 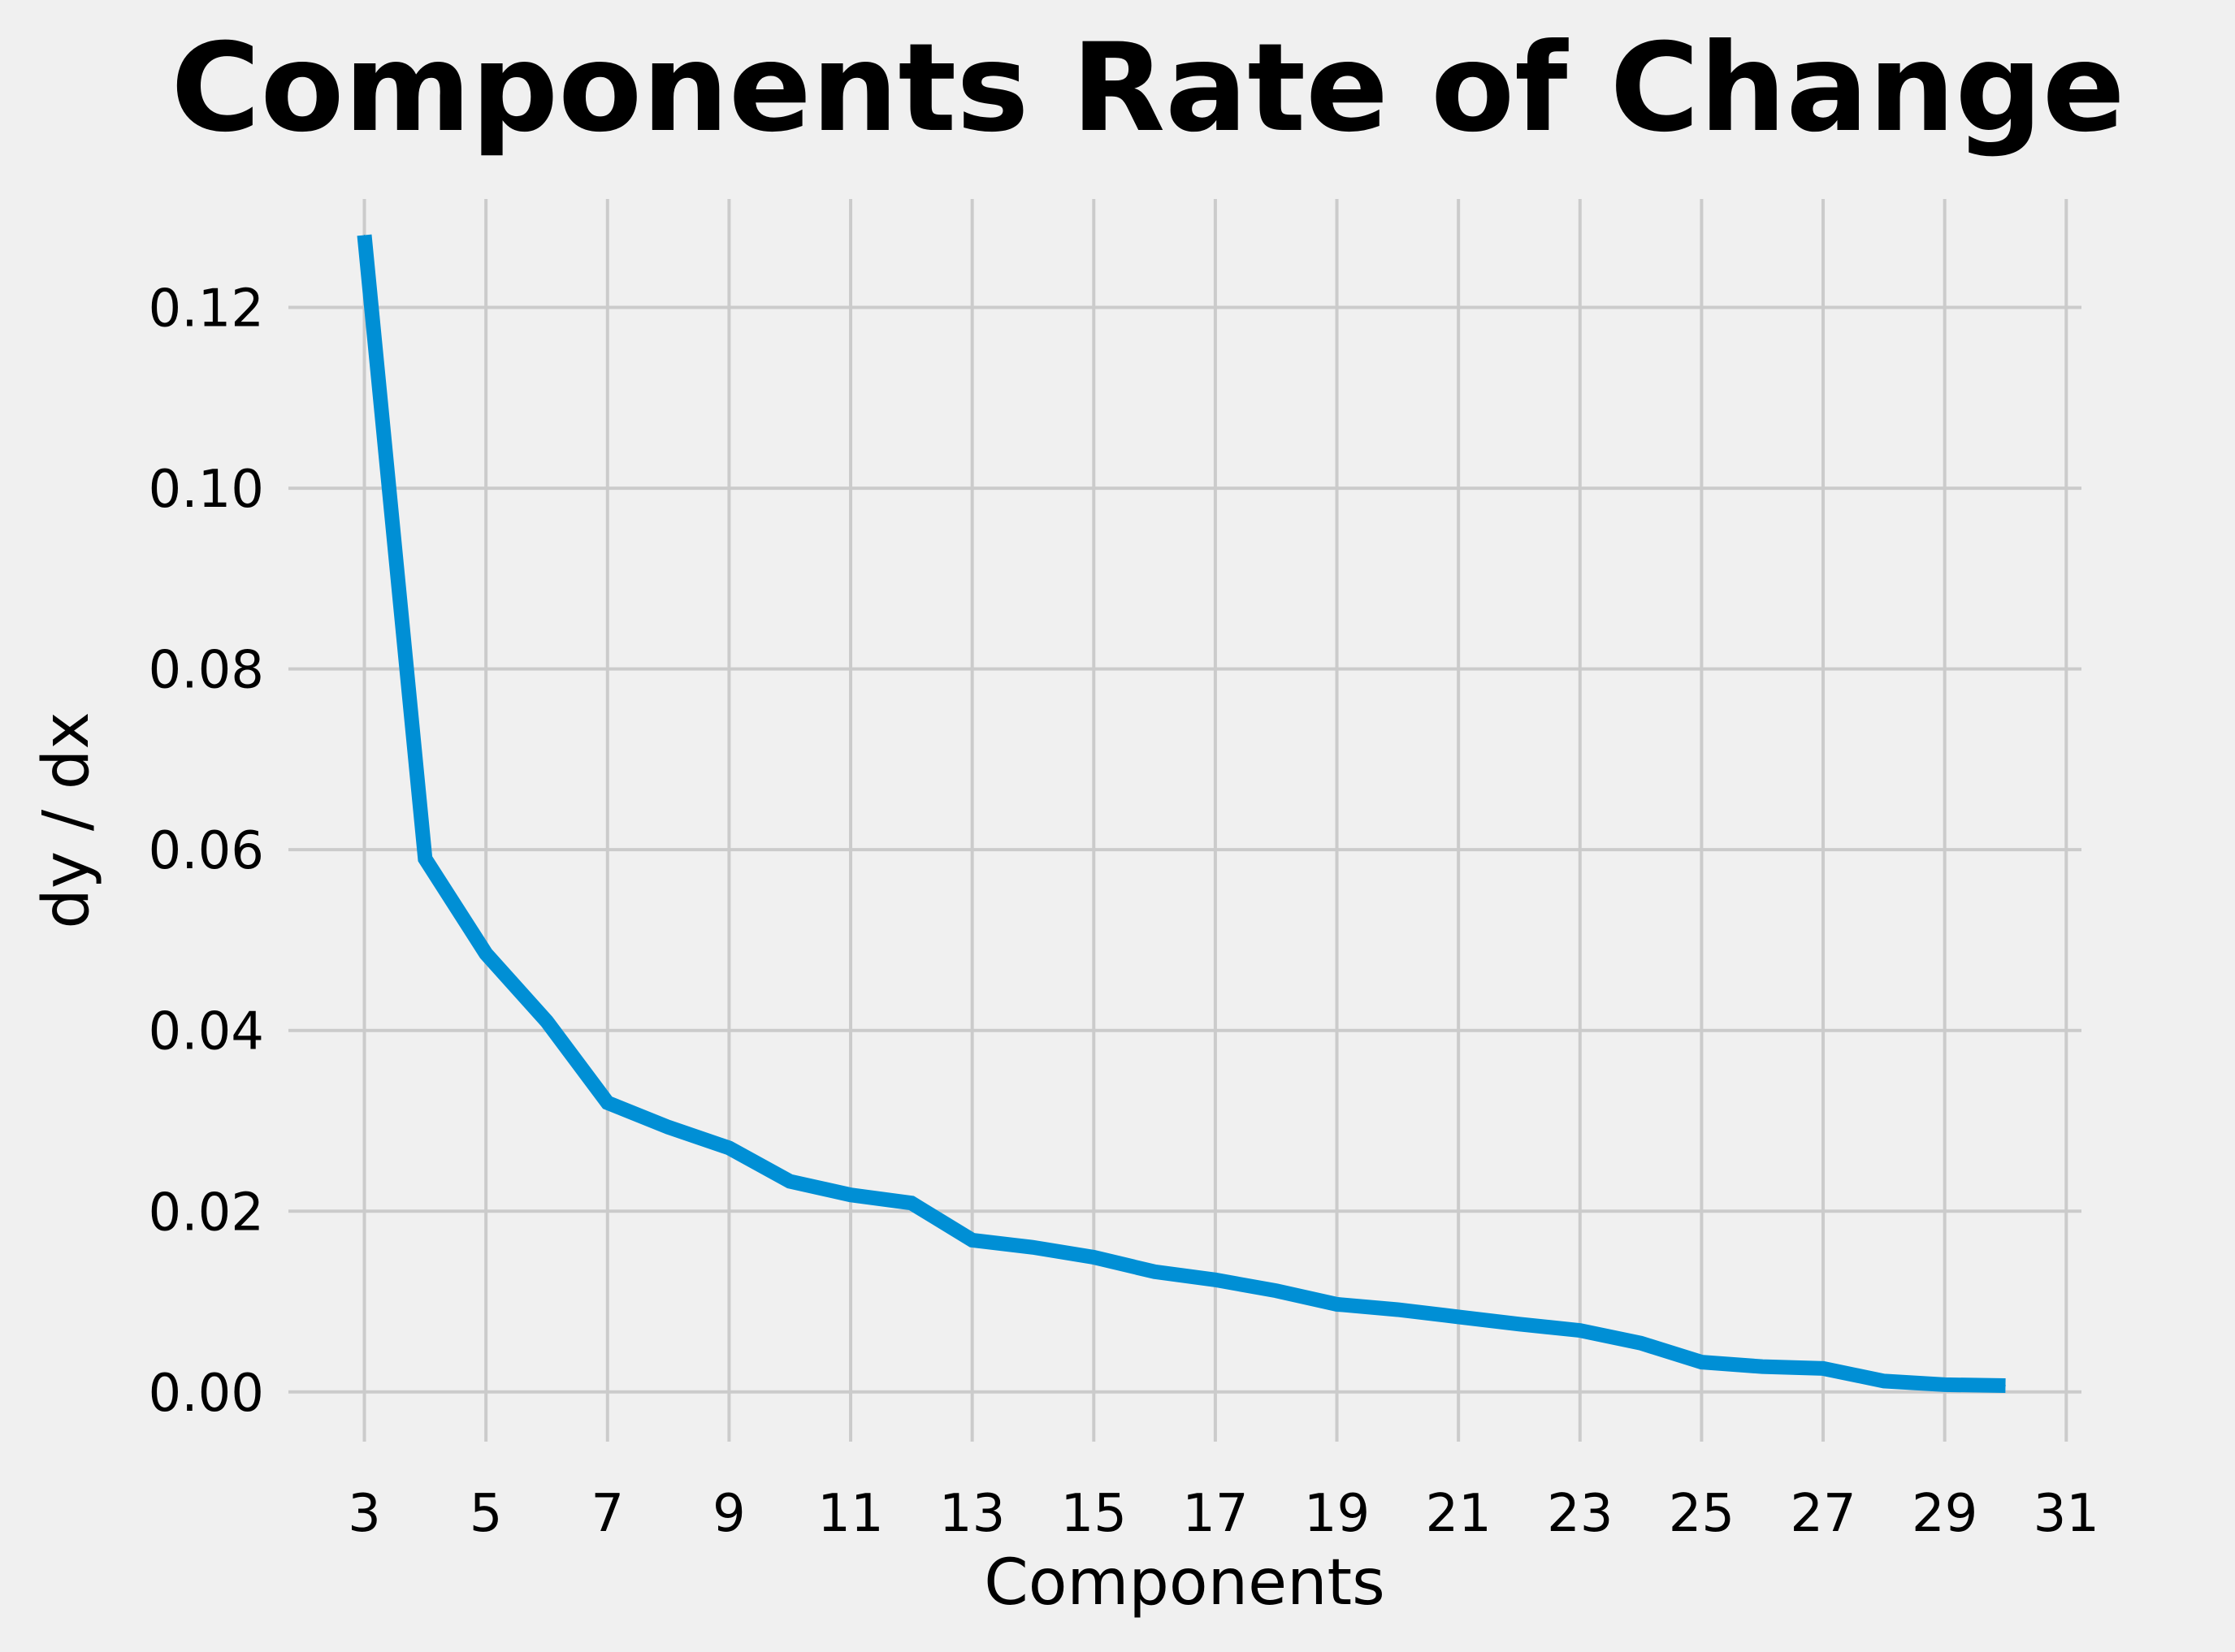 What do you see at coordinates (1580, 1514) in the screenshot?
I see `x-tick-label: 23` at bounding box center [1580, 1514].